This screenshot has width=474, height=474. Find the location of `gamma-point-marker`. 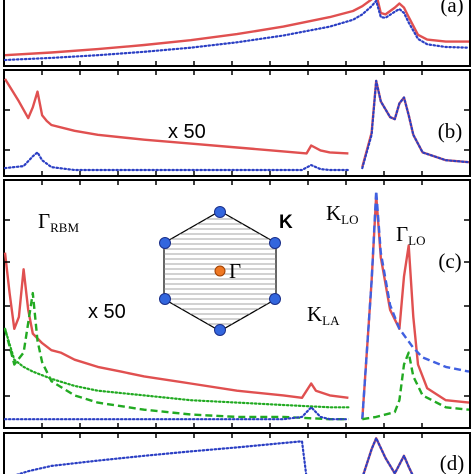

gamma-point-marker is located at coordinates (220, 271).